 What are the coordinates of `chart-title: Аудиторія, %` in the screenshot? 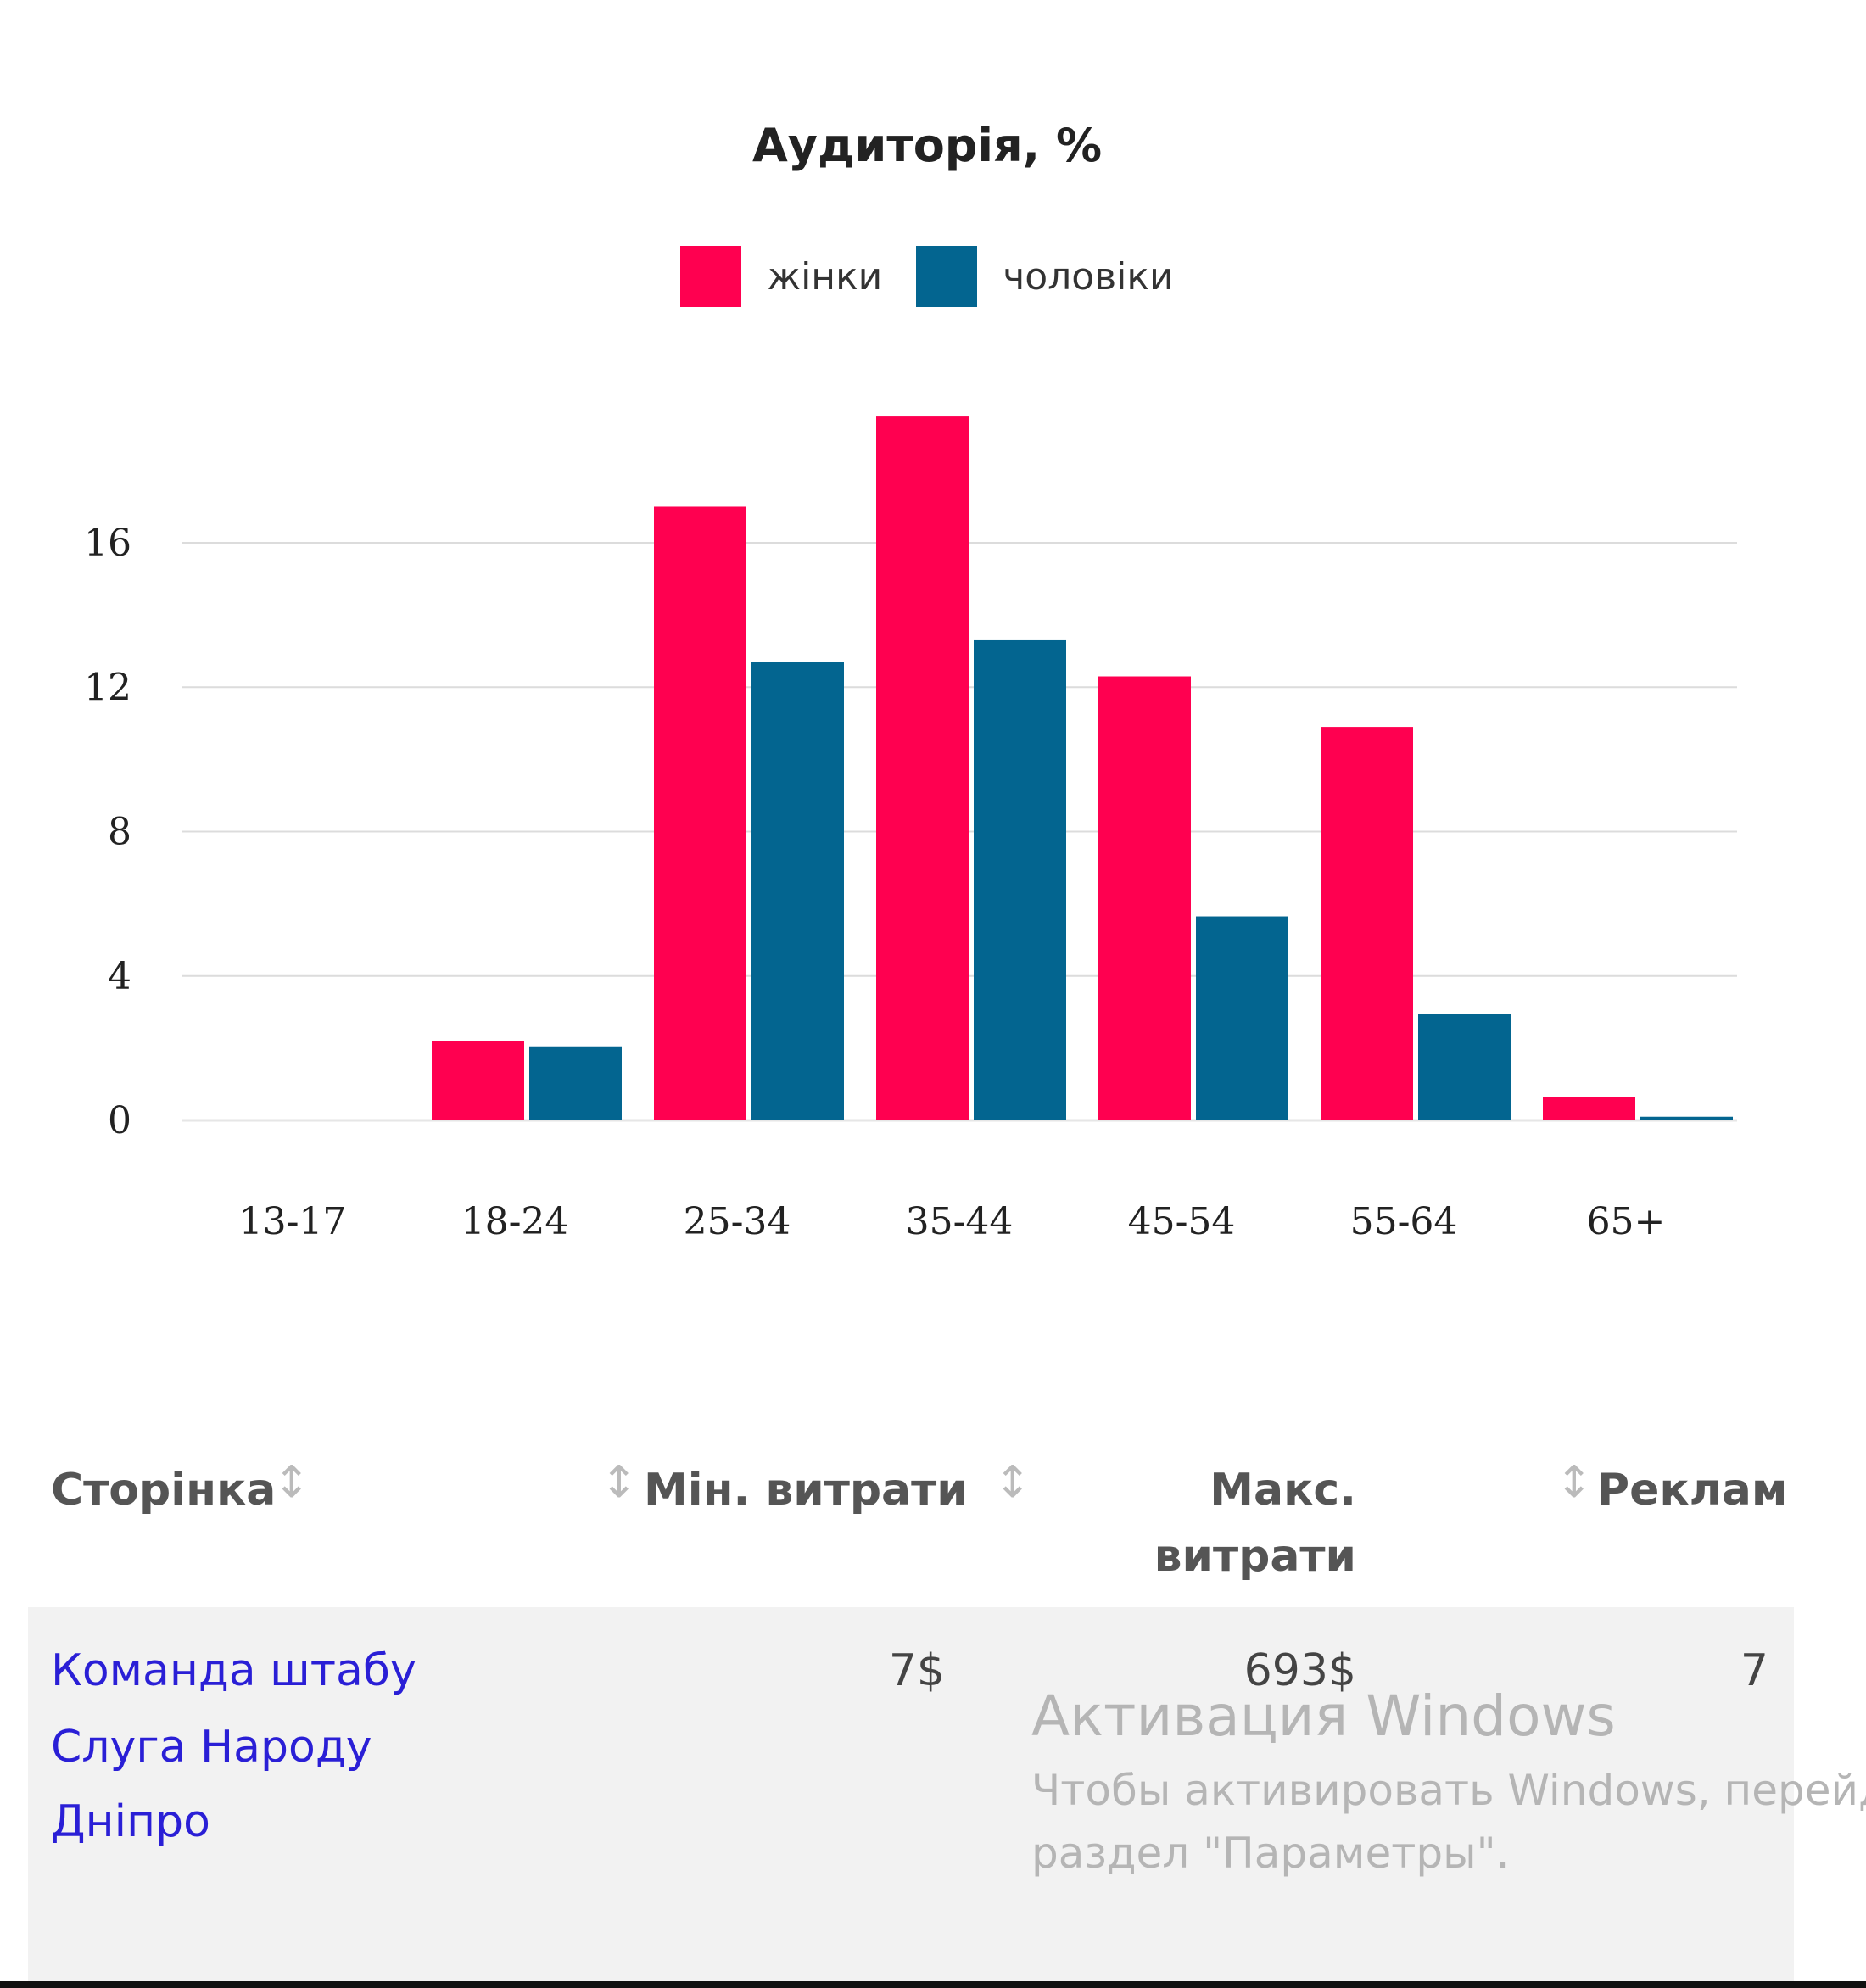 It's located at (927, 145).